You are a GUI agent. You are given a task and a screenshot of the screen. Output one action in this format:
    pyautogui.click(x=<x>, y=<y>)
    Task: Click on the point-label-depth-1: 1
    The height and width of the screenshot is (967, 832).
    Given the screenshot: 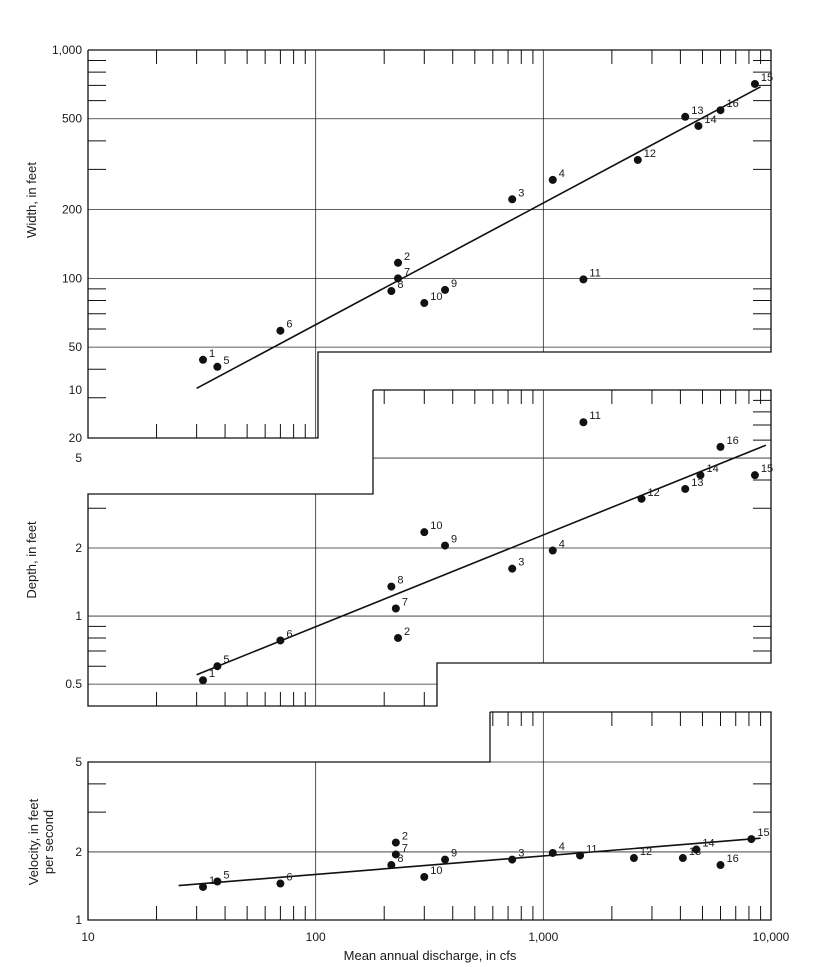 What is the action you would take?
    pyautogui.click(x=212, y=674)
    